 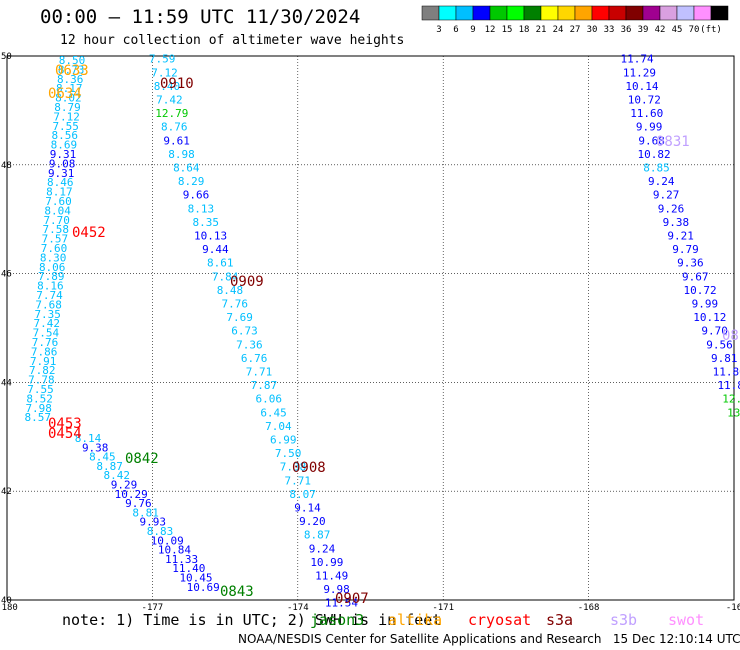 I want to click on swh-value: 7.91, so click(x=43, y=361).